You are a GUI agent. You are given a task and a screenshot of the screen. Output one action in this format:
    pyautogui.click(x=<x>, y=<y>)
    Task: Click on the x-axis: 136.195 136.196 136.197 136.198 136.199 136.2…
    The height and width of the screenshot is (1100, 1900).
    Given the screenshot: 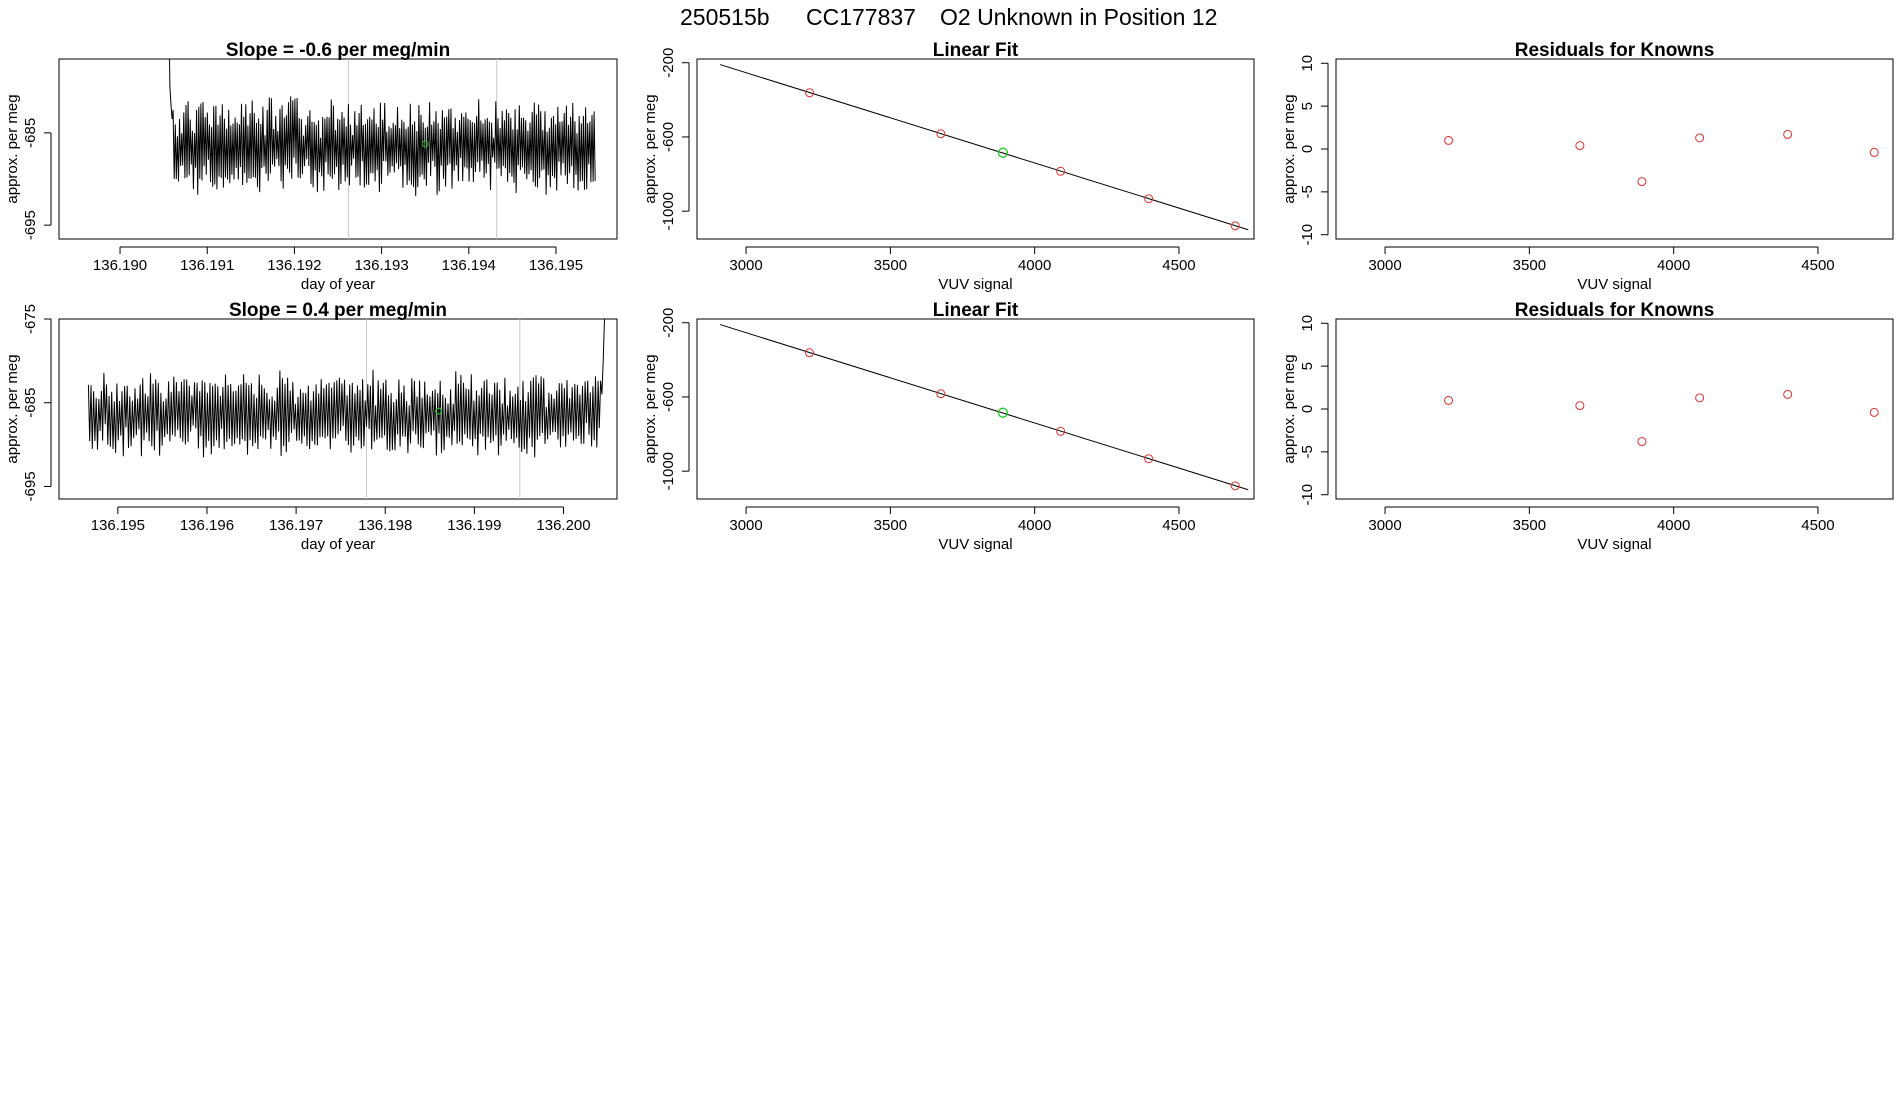 What is the action you would take?
    pyautogui.click(x=341, y=529)
    